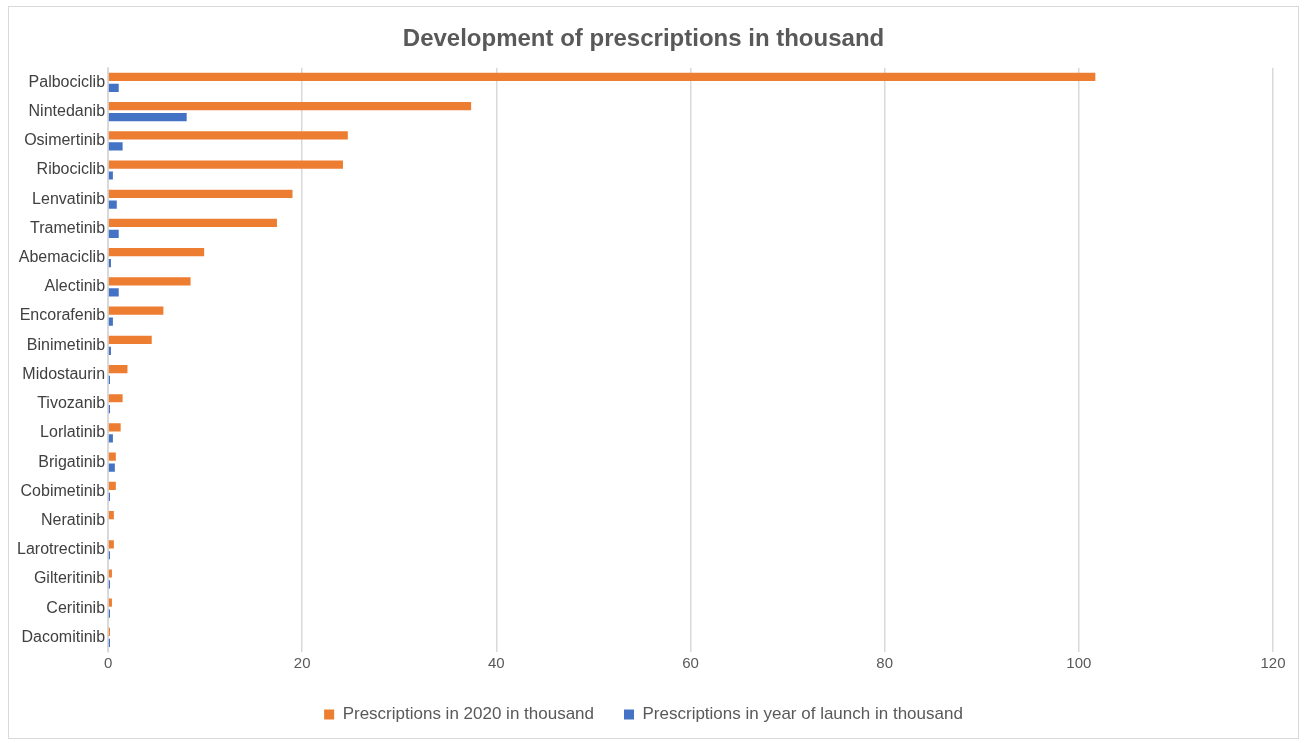 The width and height of the screenshot is (1305, 743). I want to click on y-tick-label: Midostaurin, so click(64, 373).